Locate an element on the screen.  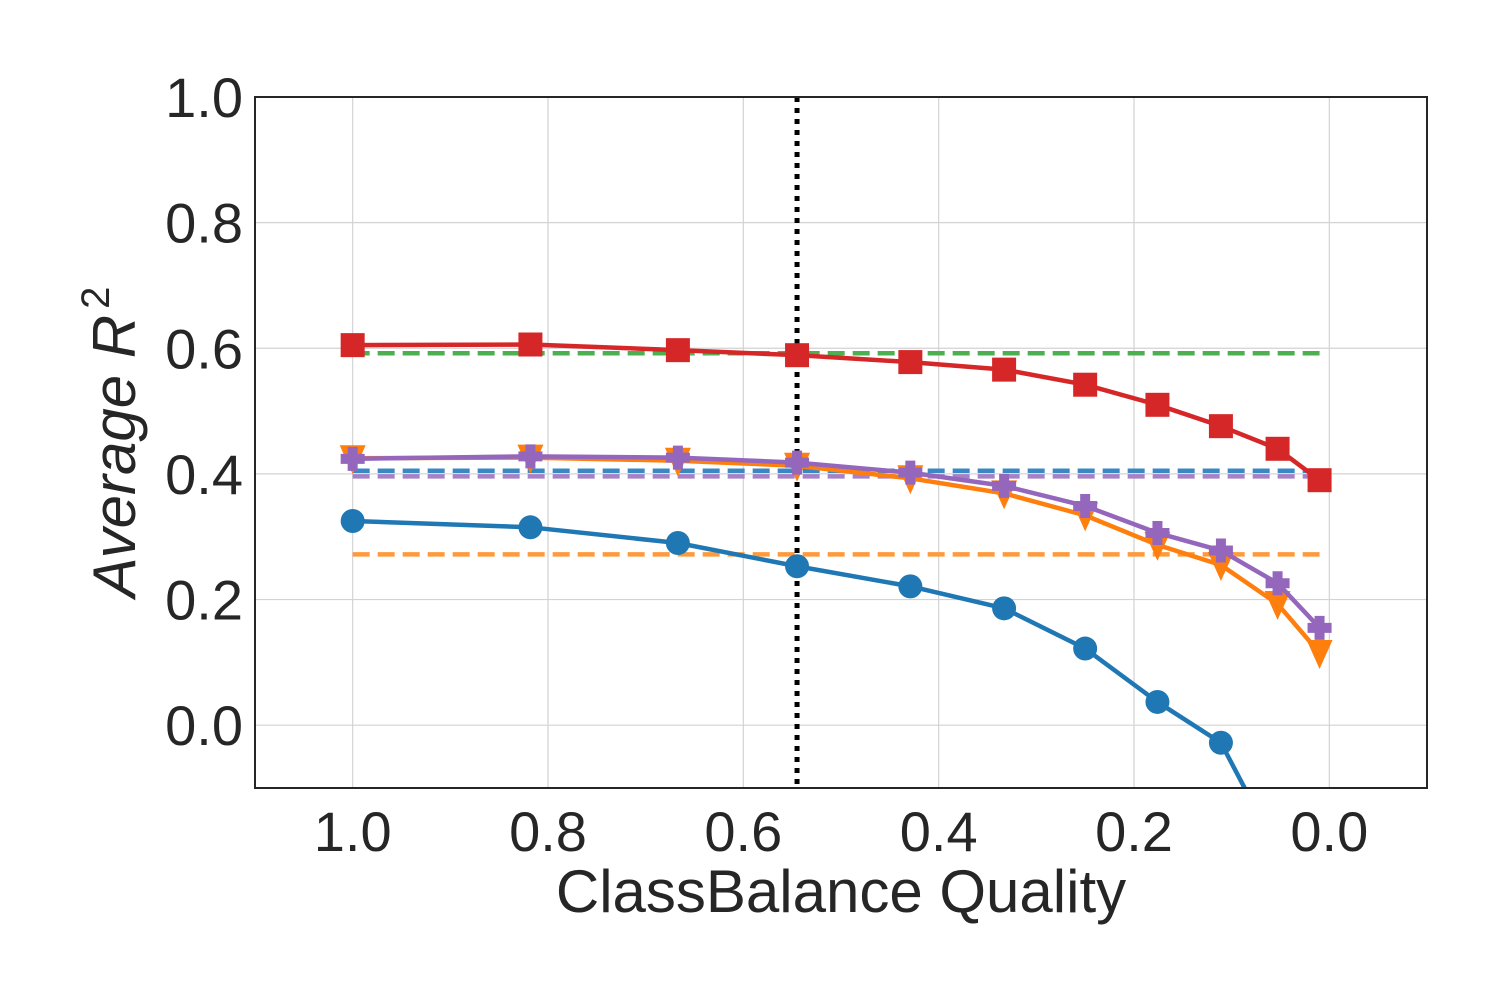
x-tick-label: 1.0 is located at coordinates (353, 831).